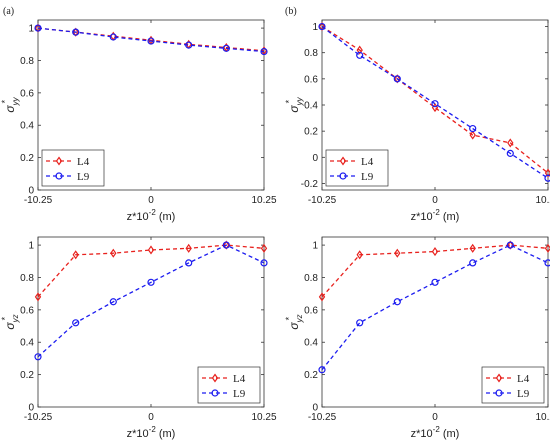  What do you see at coordinates (291, 11) in the screenshot?
I see `panel-label: (b)` at bounding box center [291, 11].